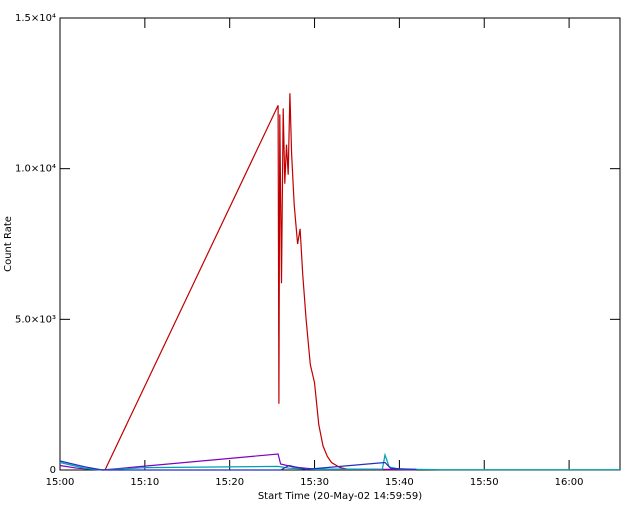 The image size is (640, 512). What do you see at coordinates (229, 482) in the screenshot?
I see `x-tick-label: 15:20` at bounding box center [229, 482].